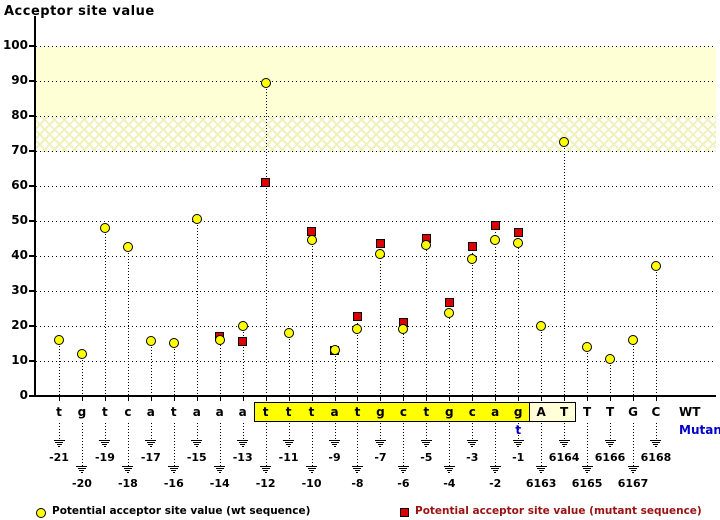 The height and width of the screenshot is (520, 720). What do you see at coordinates (59, 457) in the screenshot?
I see `position-label: -21` at bounding box center [59, 457].